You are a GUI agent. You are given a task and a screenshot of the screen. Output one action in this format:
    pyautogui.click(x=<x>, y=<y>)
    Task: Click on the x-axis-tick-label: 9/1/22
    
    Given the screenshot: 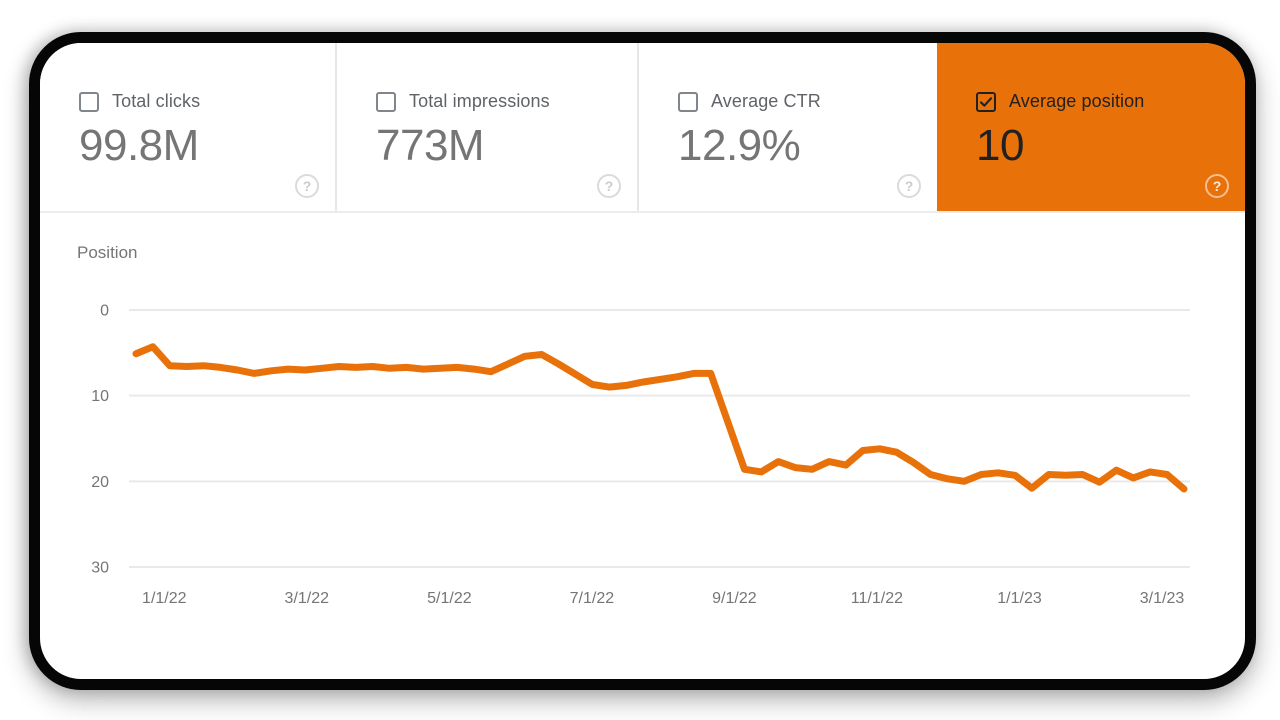 What is the action you would take?
    pyautogui.click(x=734, y=598)
    